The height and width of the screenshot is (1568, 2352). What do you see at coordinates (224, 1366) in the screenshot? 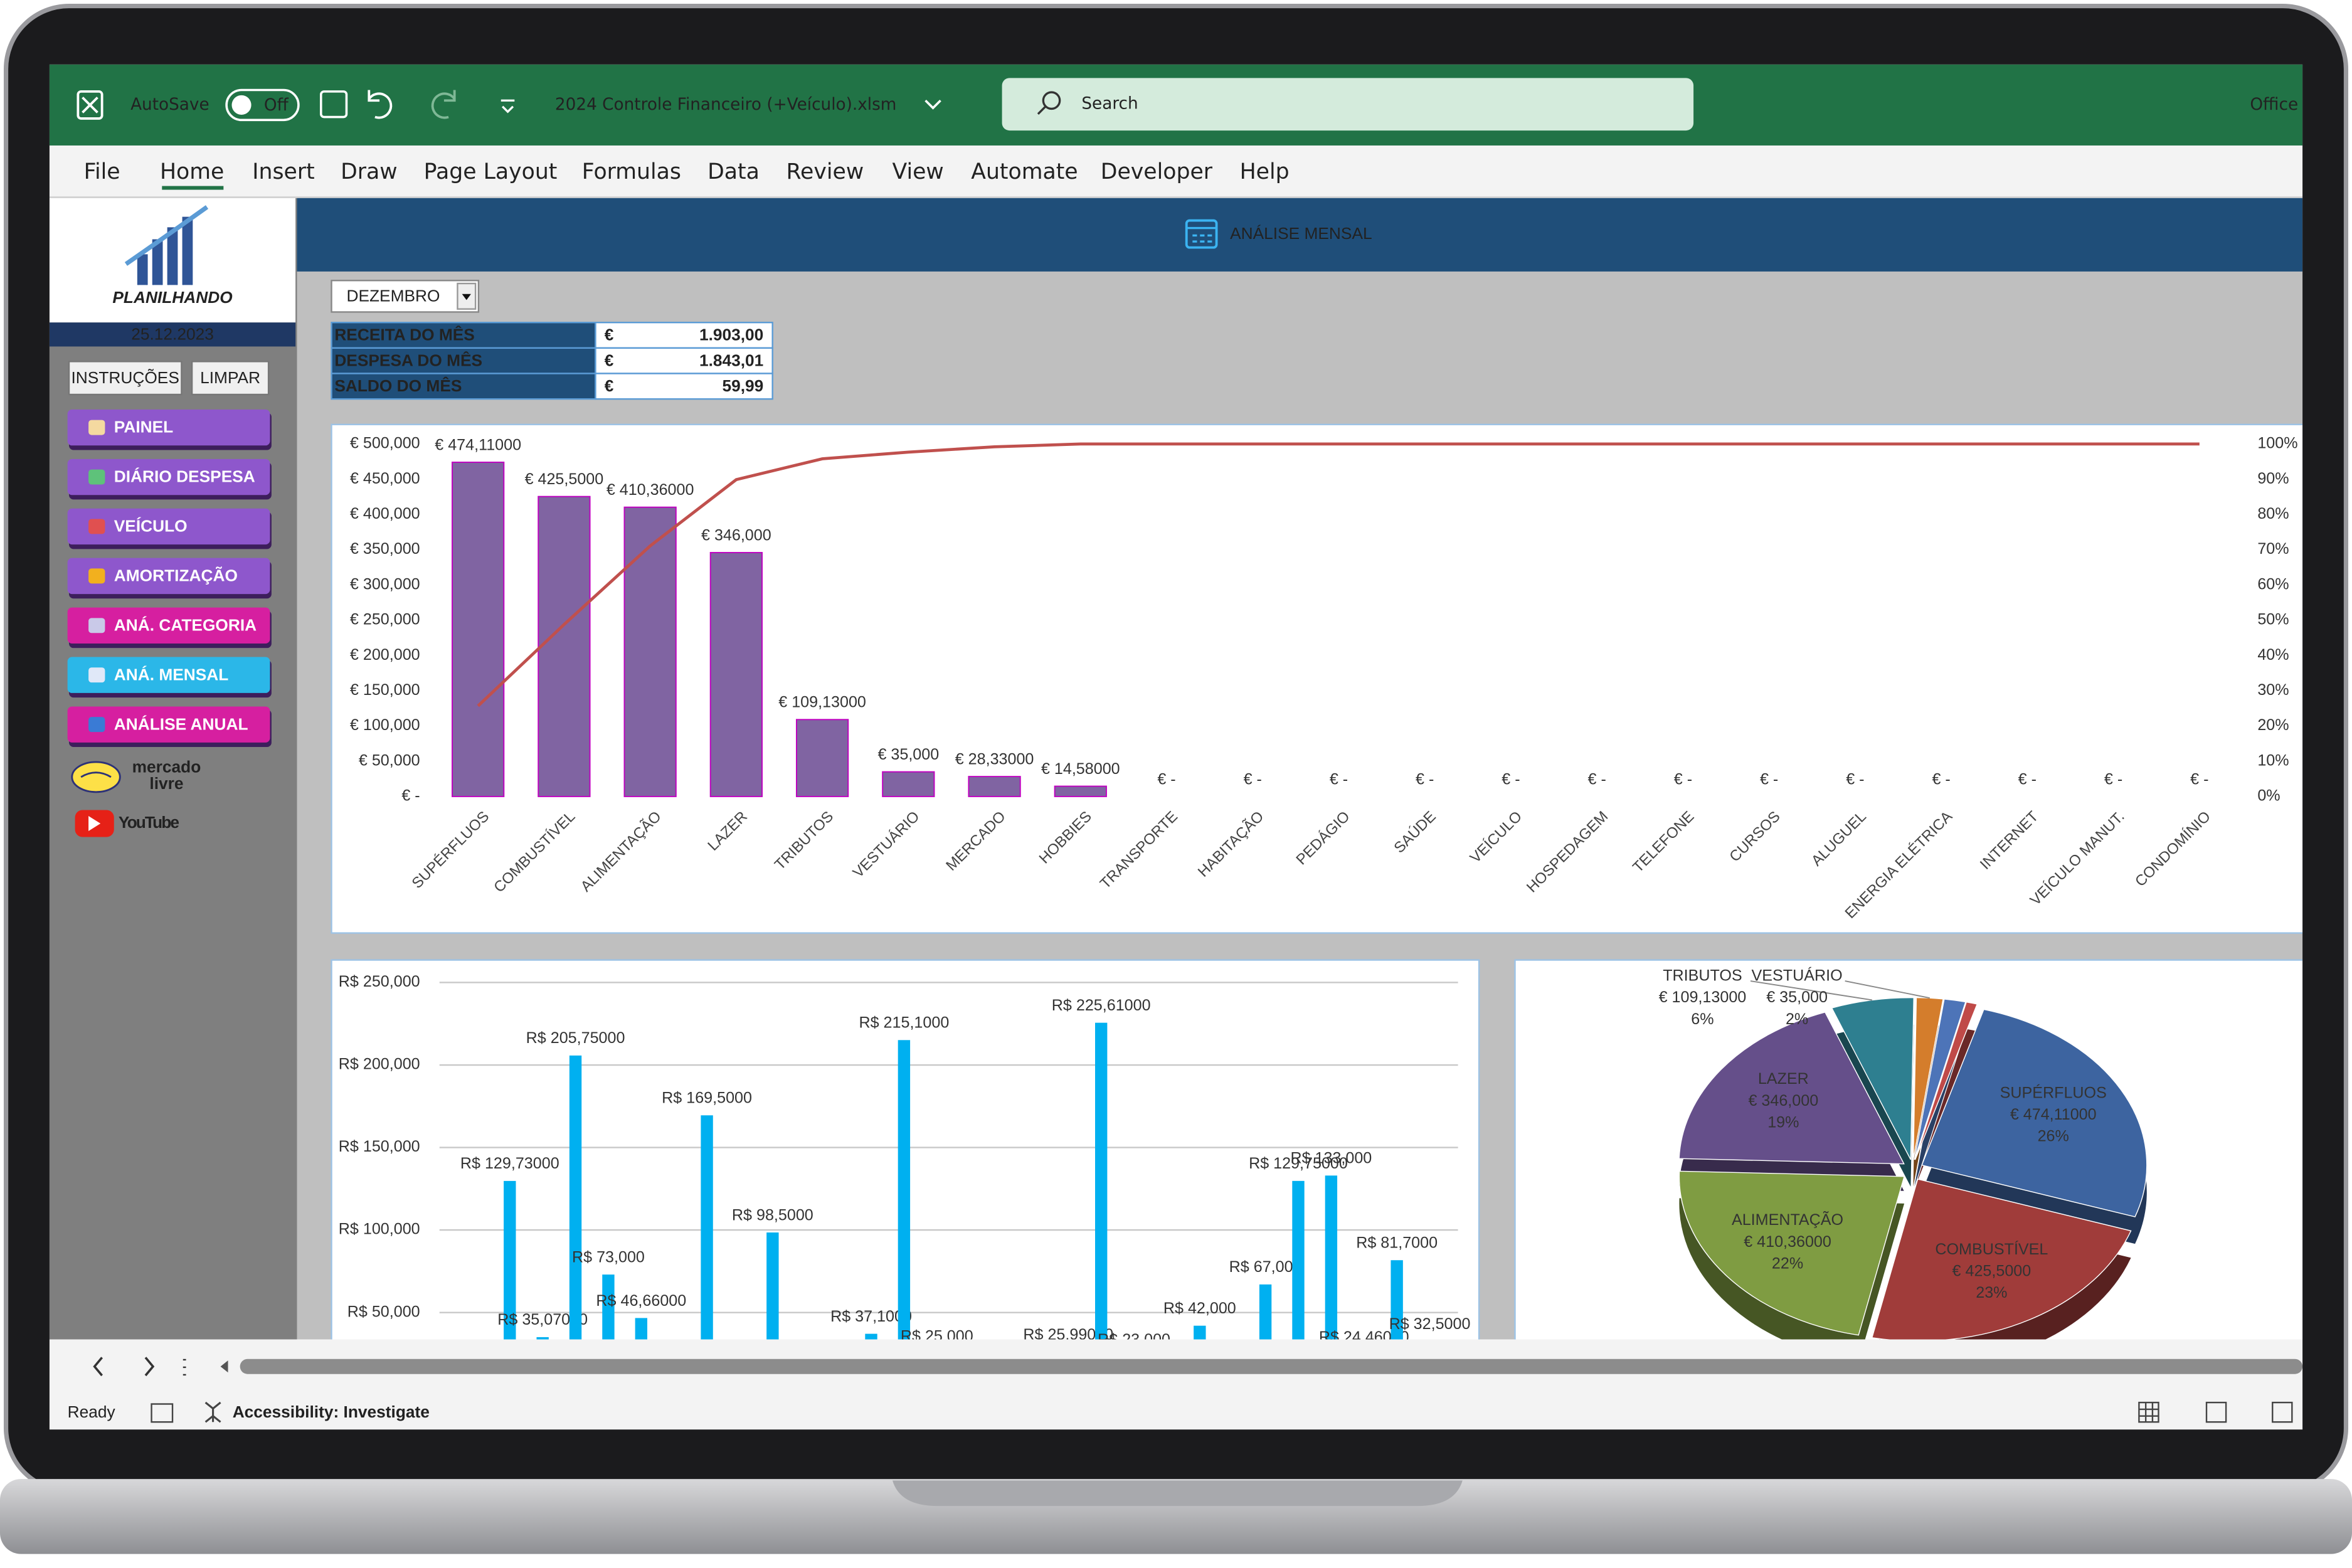
I see `scroll-left` at bounding box center [224, 1366].